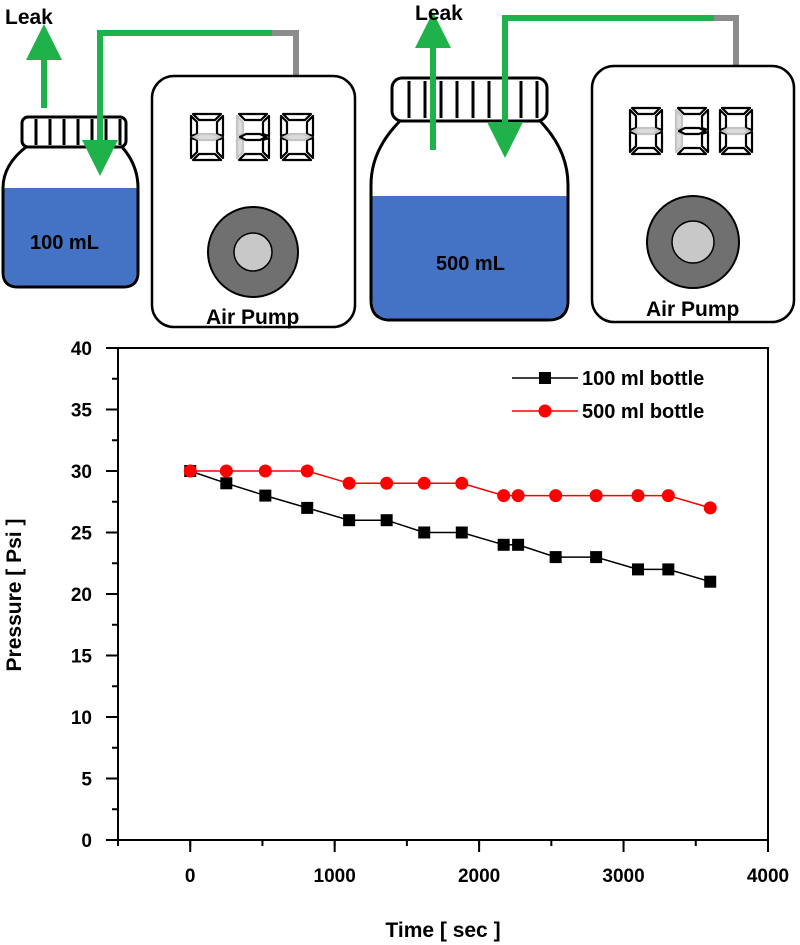 This screenshot has width=800, height=945. What do you see at coordinates (693, 194) in the screenshot?
I see `air-pump-2: Air Pump` at bounding box center [693, 194].